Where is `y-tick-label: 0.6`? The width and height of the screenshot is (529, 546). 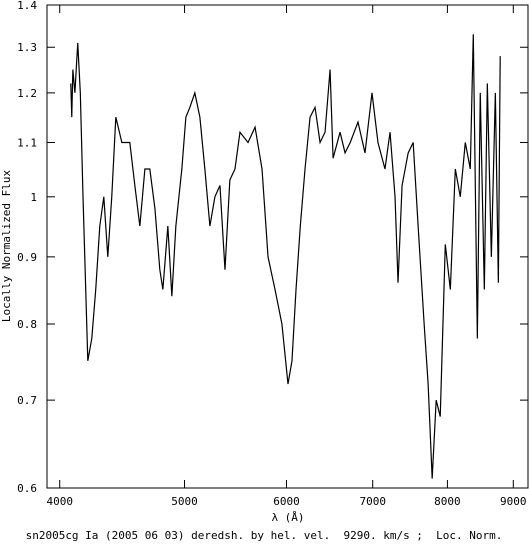 y-tick-label: 0.6 is located at coordinates (27, 488).